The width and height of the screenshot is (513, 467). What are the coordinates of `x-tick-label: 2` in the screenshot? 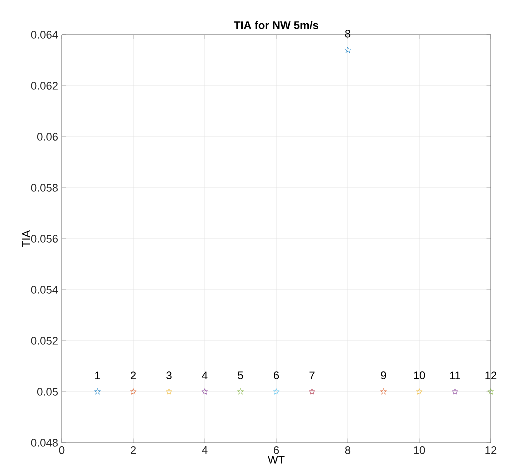 It's located at (133, 450).